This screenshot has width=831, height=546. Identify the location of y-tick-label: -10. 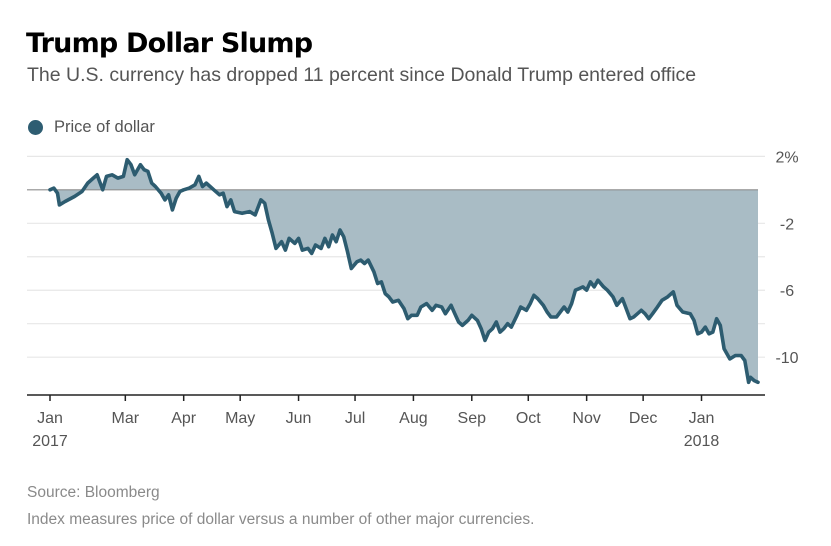
(786, 358).